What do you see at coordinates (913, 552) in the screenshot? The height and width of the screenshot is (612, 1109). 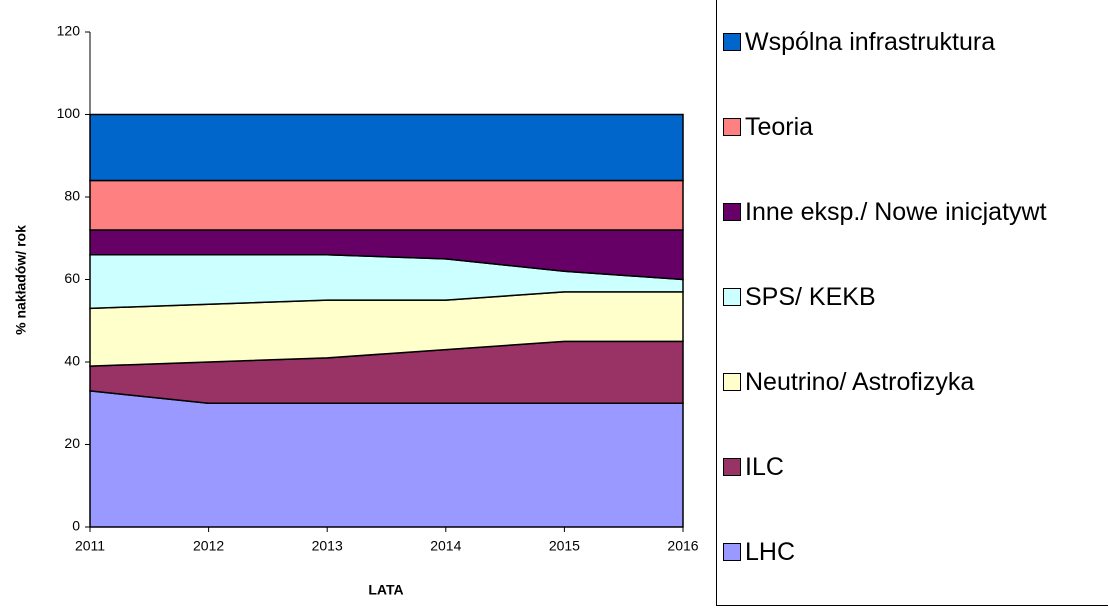 I see `legend-entry: LHC` at bounding box center [913, 552].